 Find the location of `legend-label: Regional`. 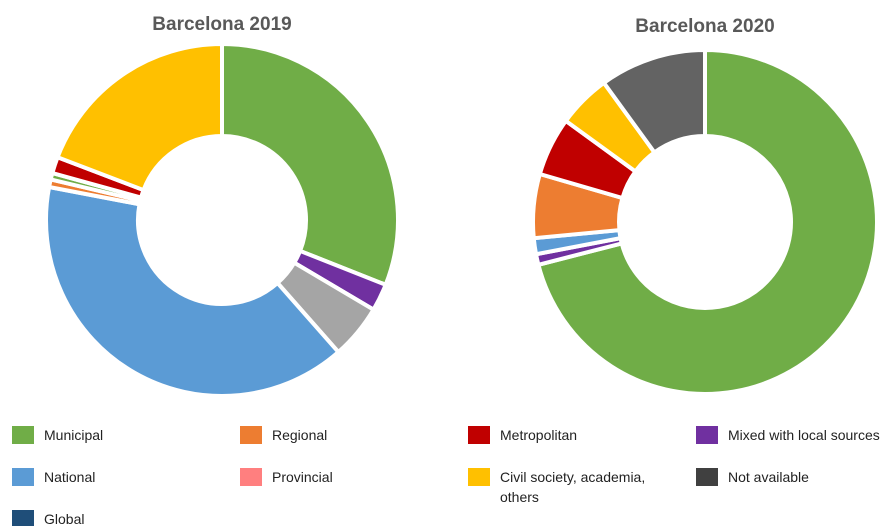

legend-label: Regional is located at coordinates (300, 435).